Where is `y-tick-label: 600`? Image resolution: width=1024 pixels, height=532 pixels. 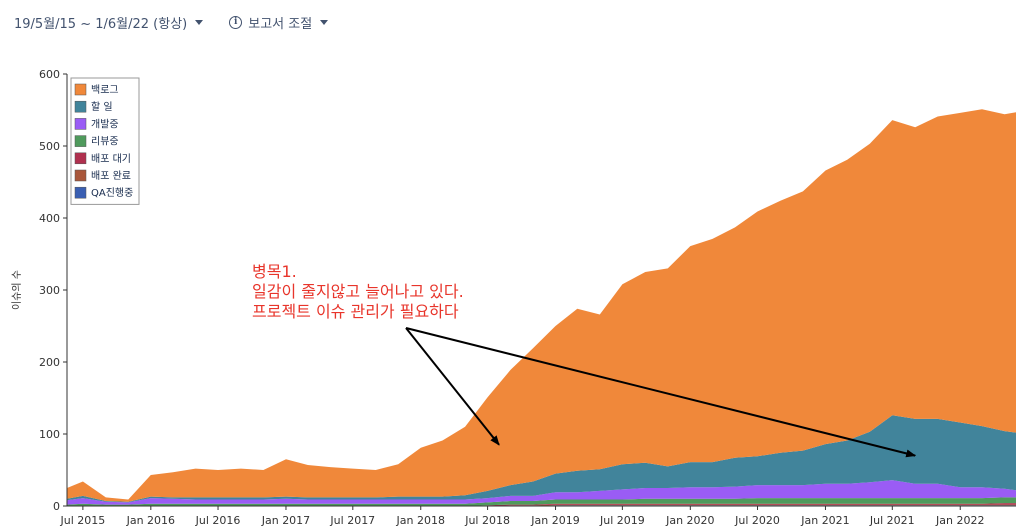
y-tick-label: 600 is located at coordinates (49, 74).